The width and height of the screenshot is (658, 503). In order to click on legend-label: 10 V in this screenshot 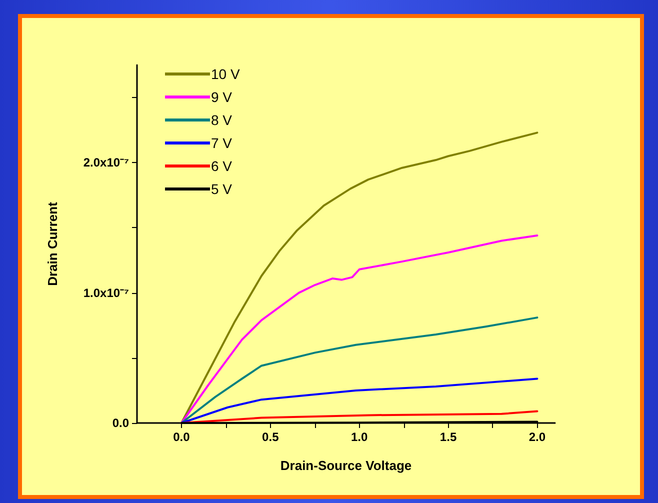, I will do `click(225, 74)`.